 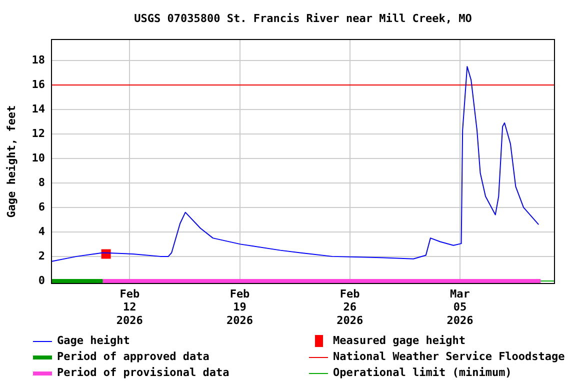 I want to click on y-tick-label: 0, so click(x=41, y=280).